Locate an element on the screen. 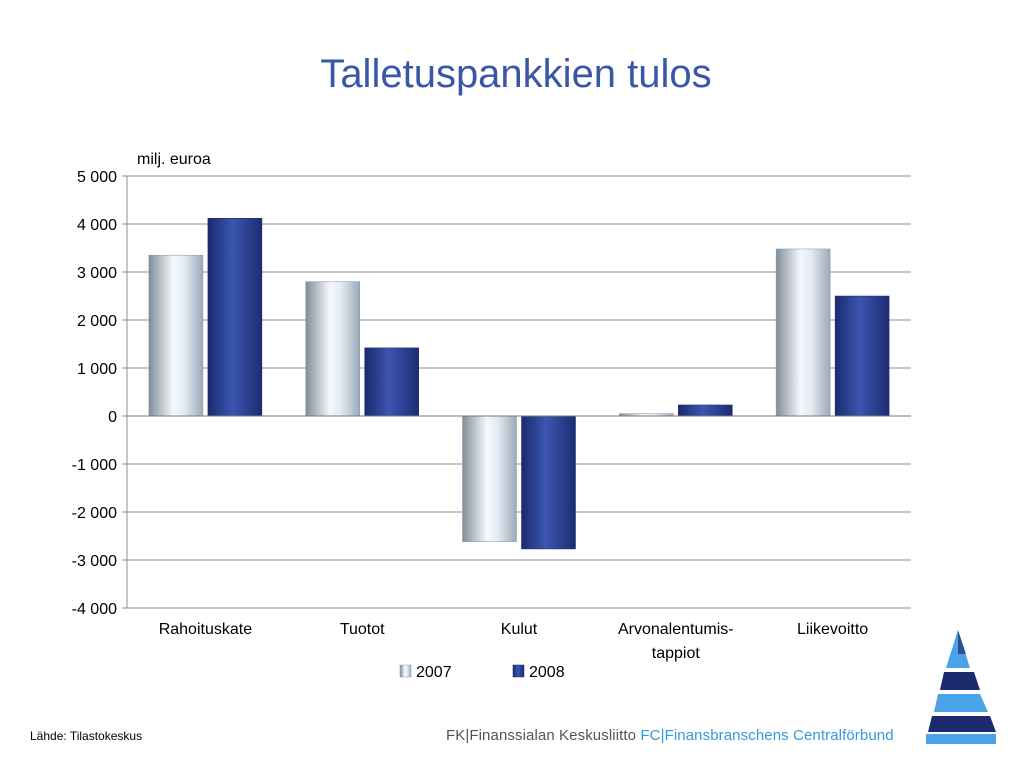 Image resolution: width=1024 pixels, height=768 pixels. footer-org-sv: FC|Finansbranschens Centralförbund is located at coordinates (767, 735).